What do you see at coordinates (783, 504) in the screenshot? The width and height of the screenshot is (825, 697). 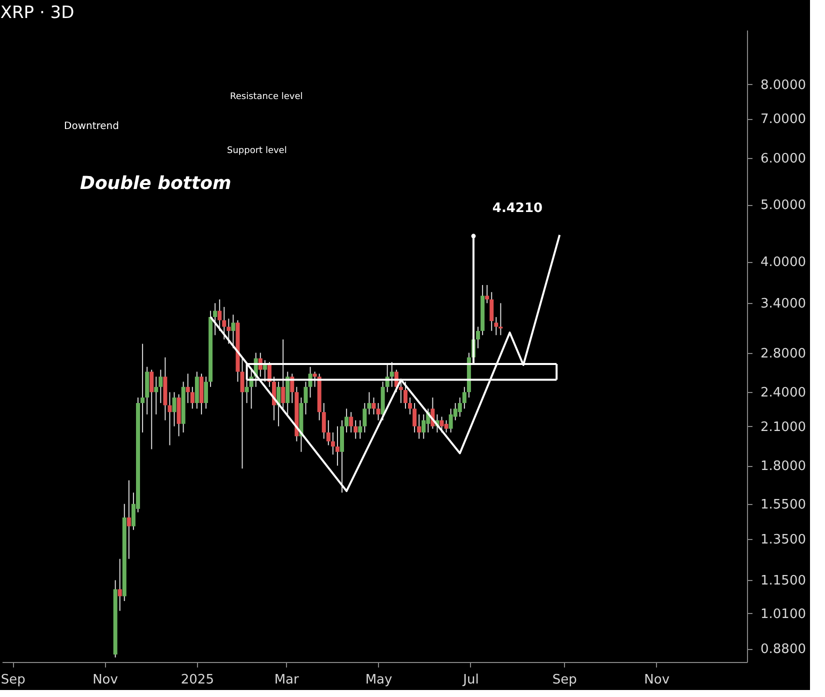 I see `y-tick-label: 1.5500` at bounding box center [783, 504].